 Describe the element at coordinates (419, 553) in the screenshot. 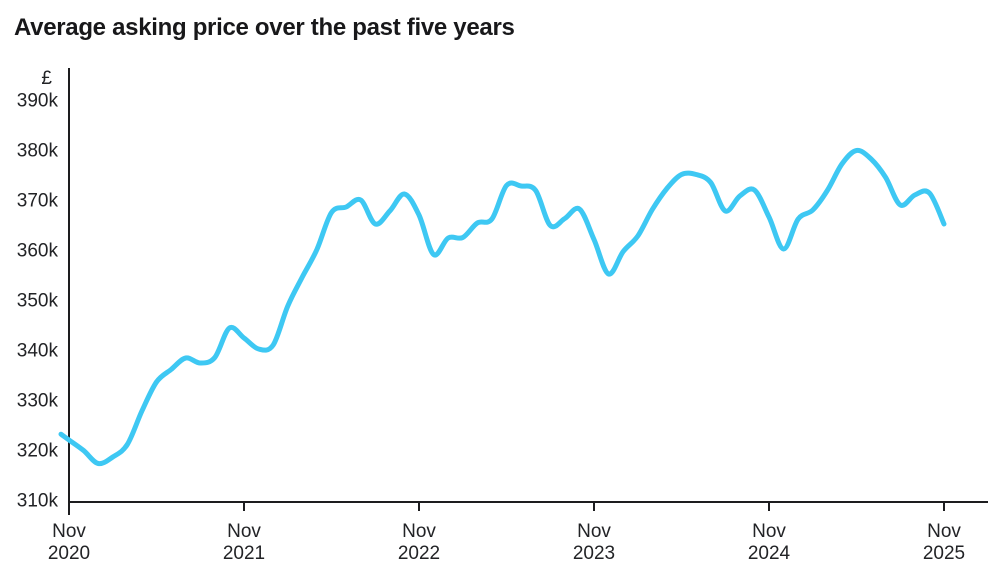

I see `x-tick-label-year: 2022` at that location.